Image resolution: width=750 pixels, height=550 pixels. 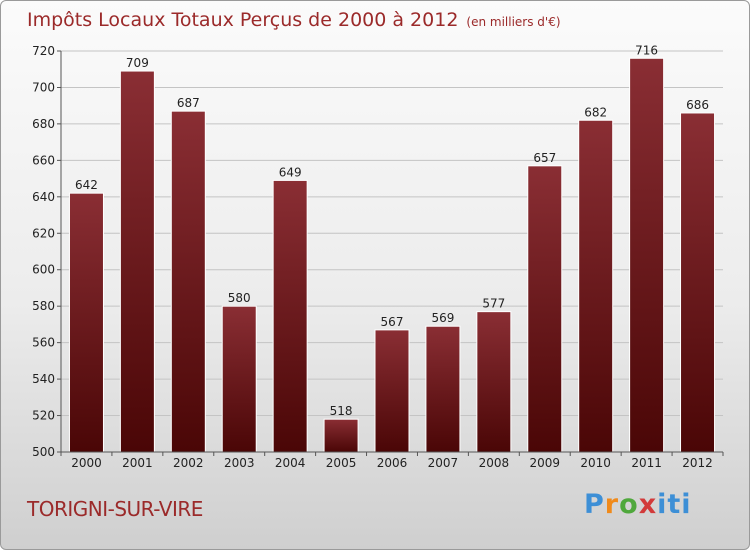 I want to click on x-tick-label-2009: 2009, so click(x=544, y=463).